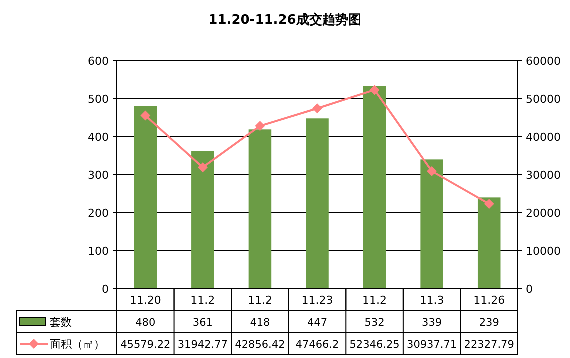  I want to click on data-label: 45579.22, so click(145, 345).